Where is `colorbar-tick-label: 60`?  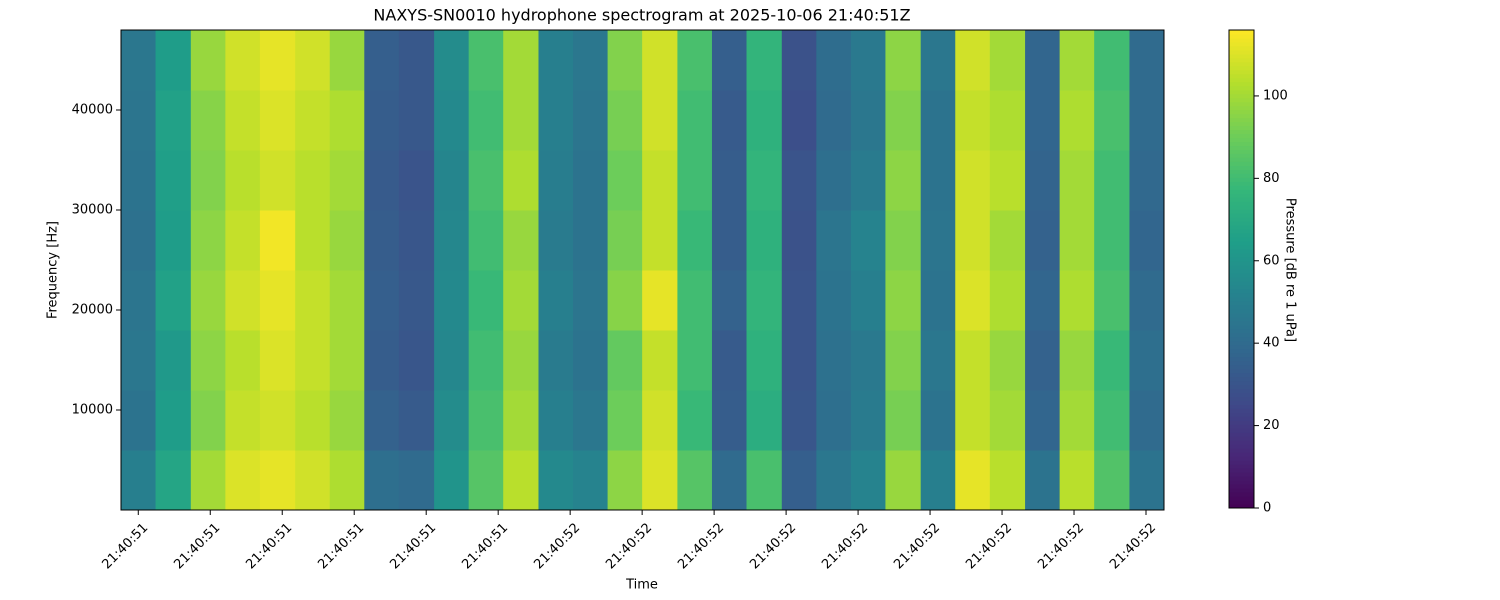
colorbar-tick-label: 60 is located at coordinates (1271, 260).